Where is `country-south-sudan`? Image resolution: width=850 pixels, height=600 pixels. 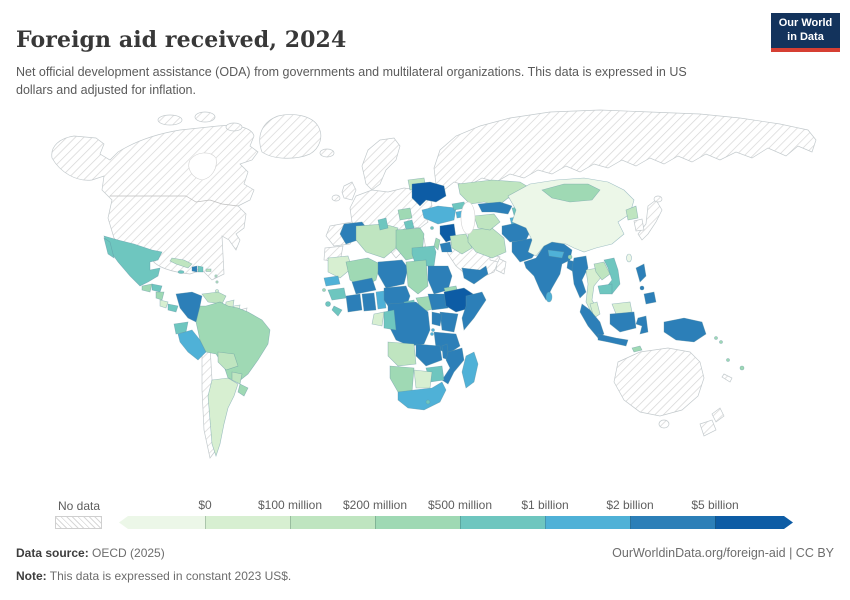 country-south-sudan is located at coordinates (438, 302).